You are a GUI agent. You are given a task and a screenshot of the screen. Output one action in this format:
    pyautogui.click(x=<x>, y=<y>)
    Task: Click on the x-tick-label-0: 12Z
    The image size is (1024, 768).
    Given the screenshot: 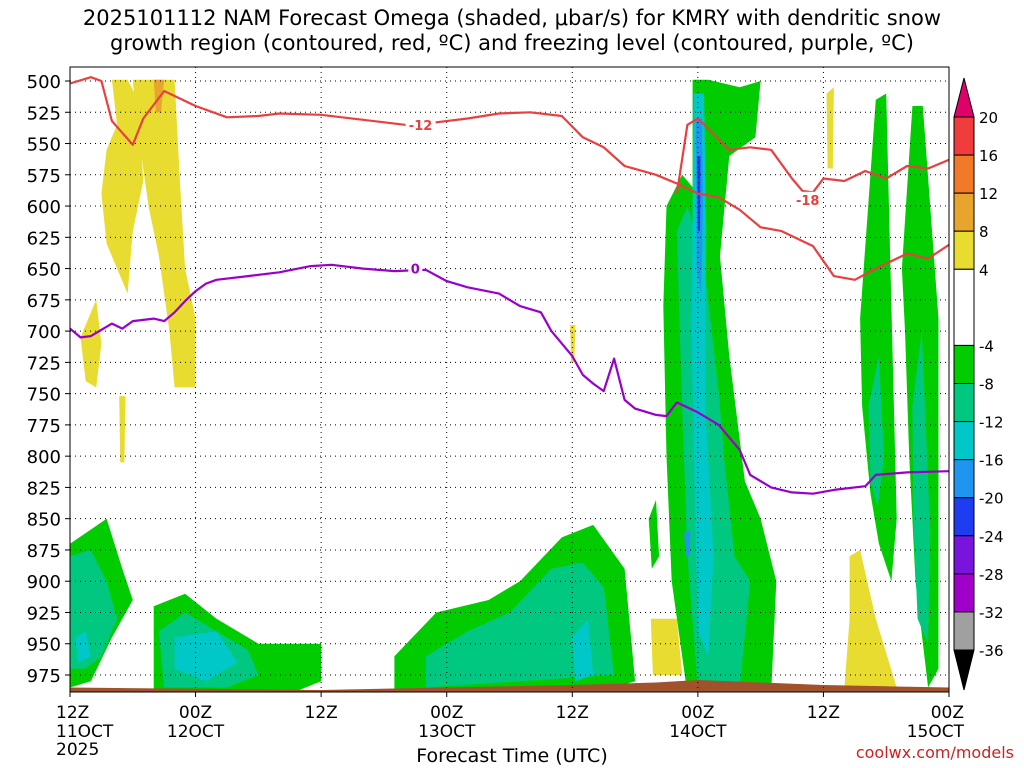 What is the action you would take?
    pyautogui.click(x=72, y=713)
    